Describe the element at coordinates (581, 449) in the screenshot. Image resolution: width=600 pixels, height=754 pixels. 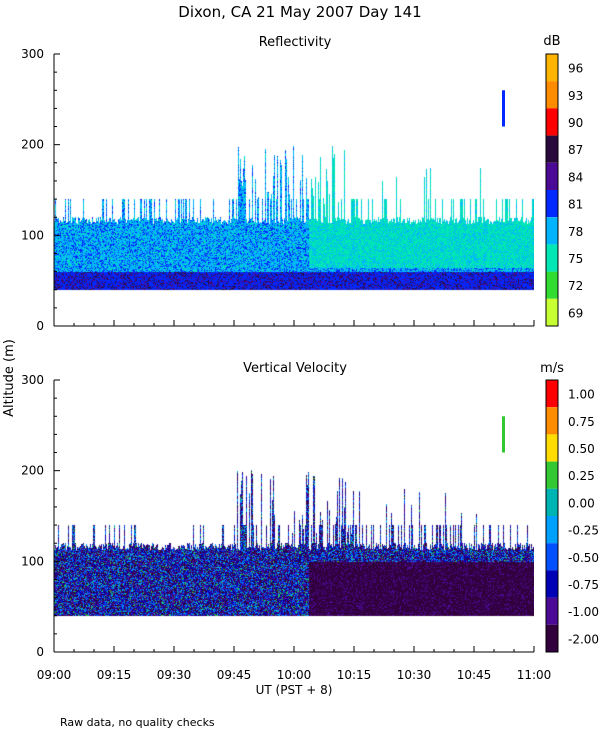
I see `colorbar-2-label-2: 0.50` at that location.